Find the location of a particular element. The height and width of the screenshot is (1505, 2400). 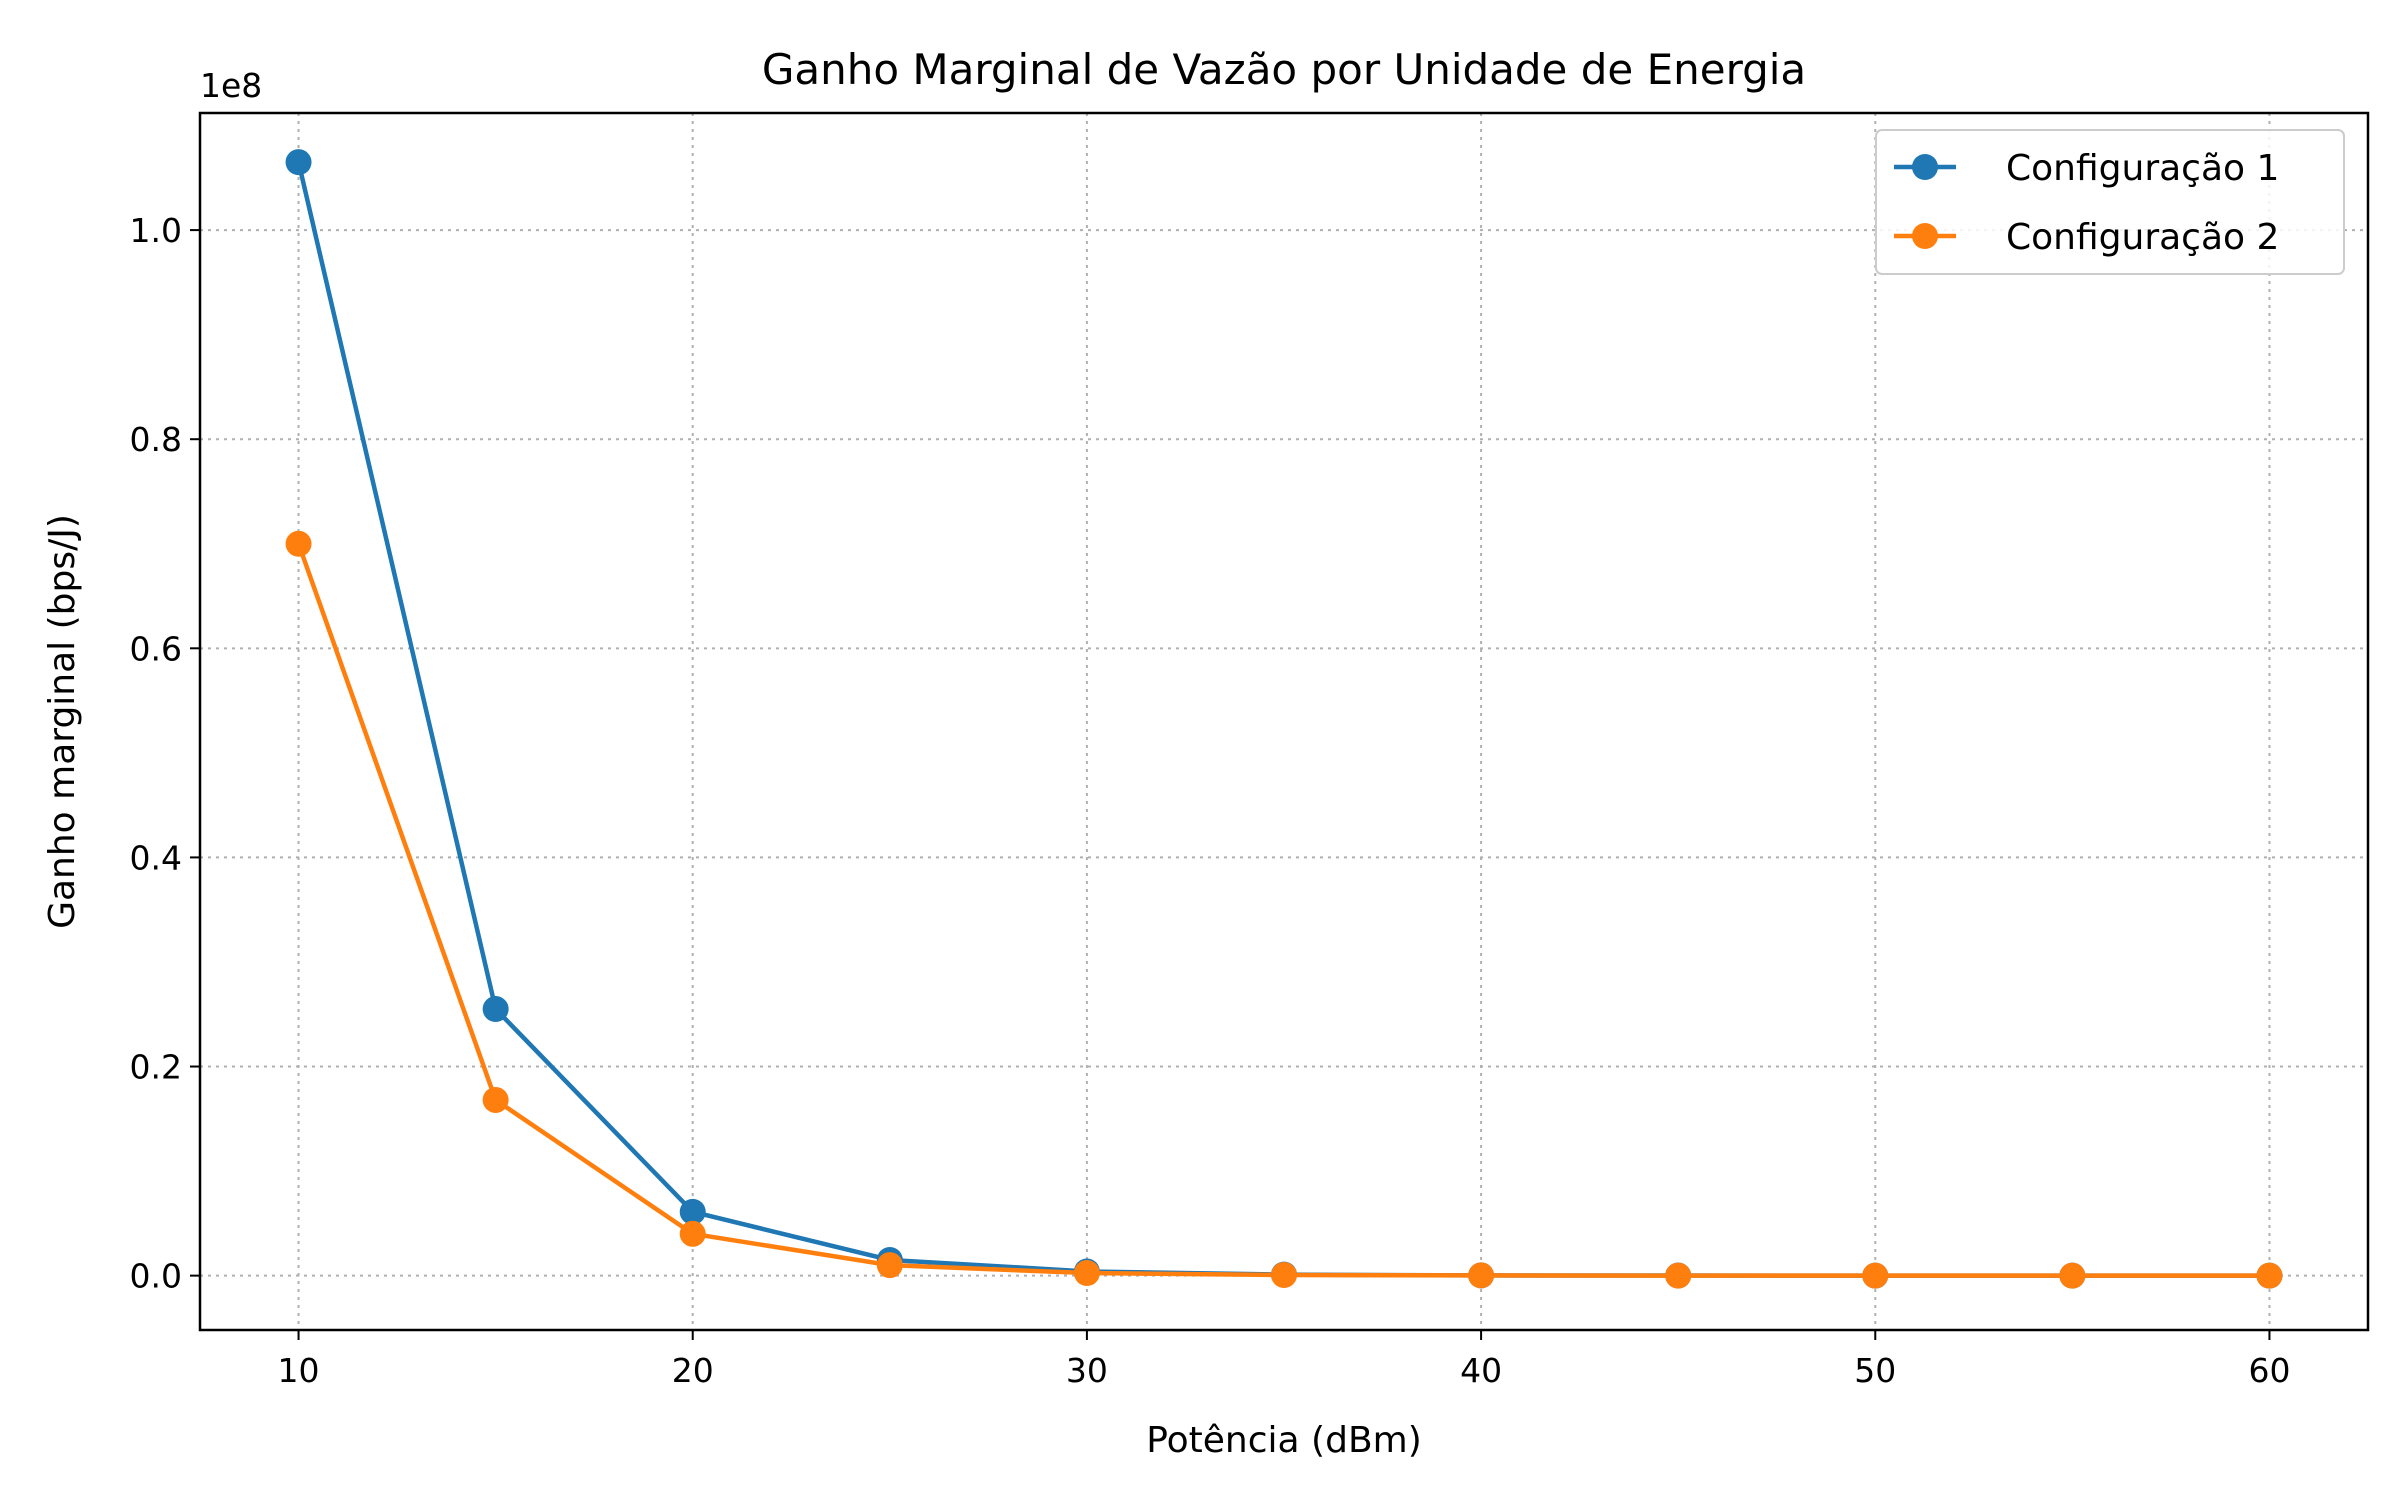

legend-label: Configuração 2 is located at coordinates (2142, 237).